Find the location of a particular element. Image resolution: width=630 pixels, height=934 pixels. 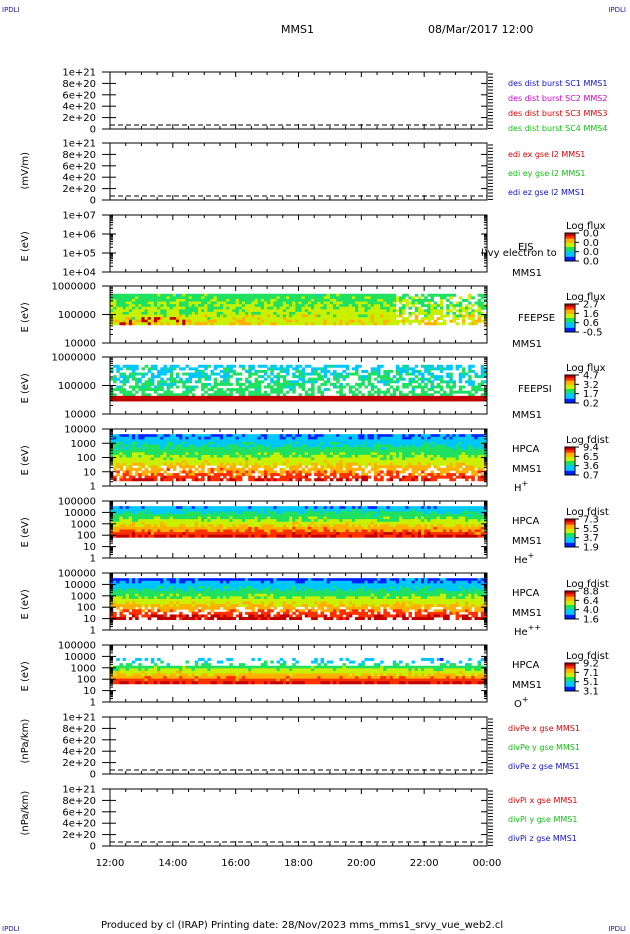

colorbar-title: Log flux is located at coordinates (586, 297).